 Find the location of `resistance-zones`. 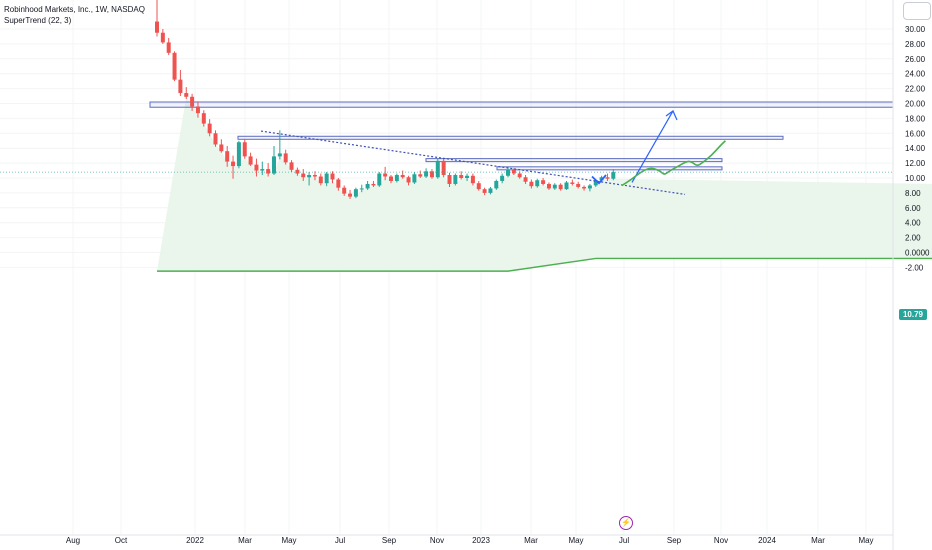

resistance-zones is located at coordinates (521, 136).